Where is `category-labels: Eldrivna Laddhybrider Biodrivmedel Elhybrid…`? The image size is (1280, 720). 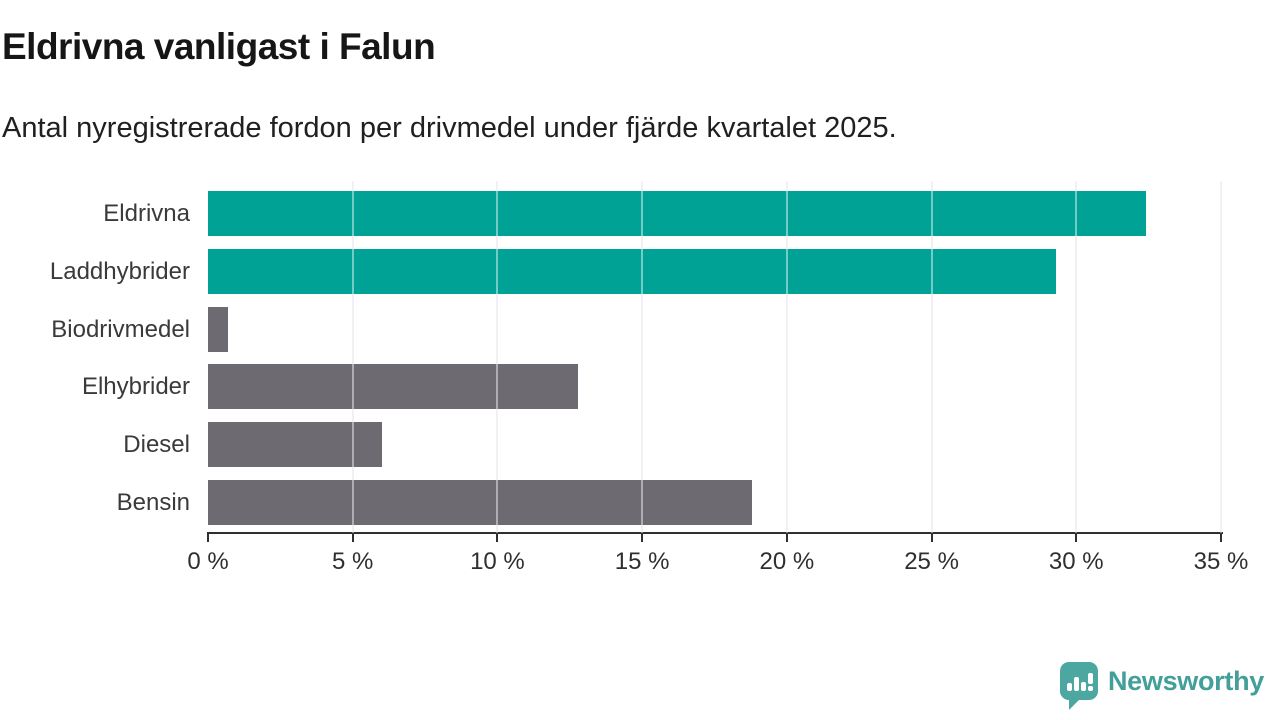 category-labels: Eldrivna Laddhybrider Biodrivmedel Elhybrid… is located at coordinates (95, 357).